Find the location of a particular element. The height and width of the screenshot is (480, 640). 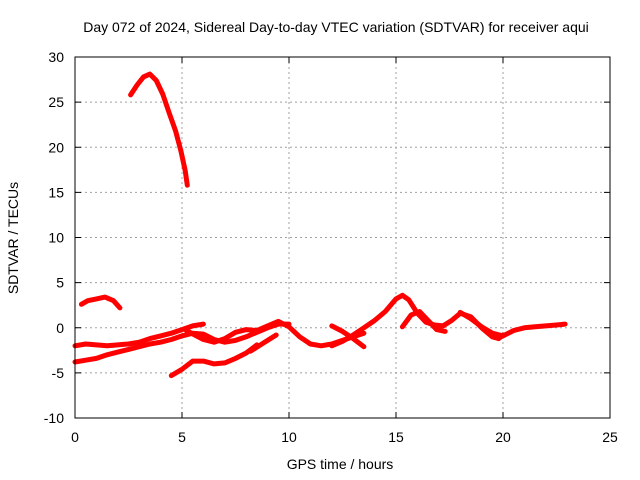

y-axis-label: SDTVAR / TECUs is located at coordinates (13, 238).